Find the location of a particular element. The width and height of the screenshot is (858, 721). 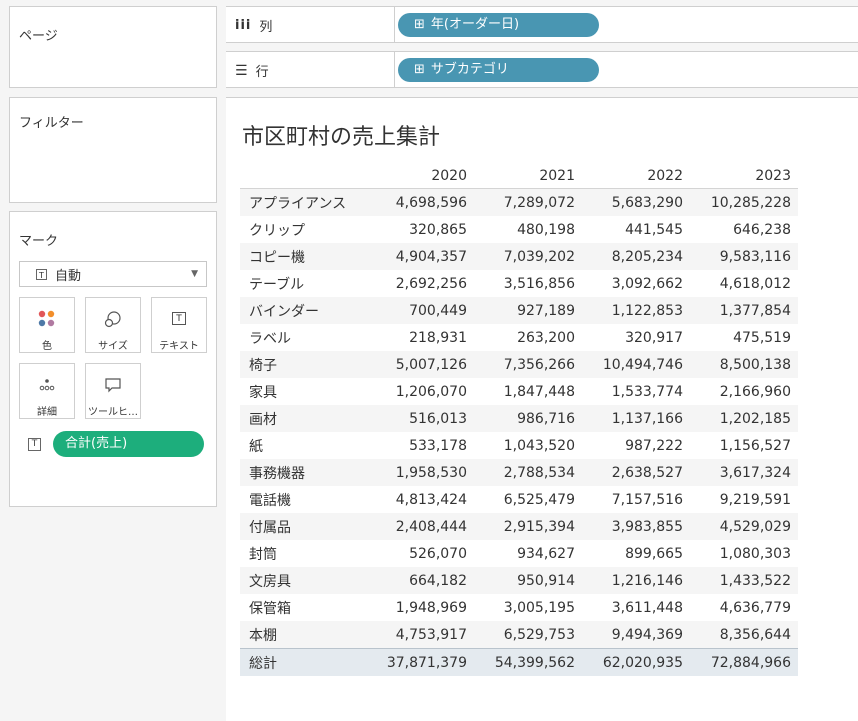

value-cell: 7,157,516 is located at coordinates (647, 499).